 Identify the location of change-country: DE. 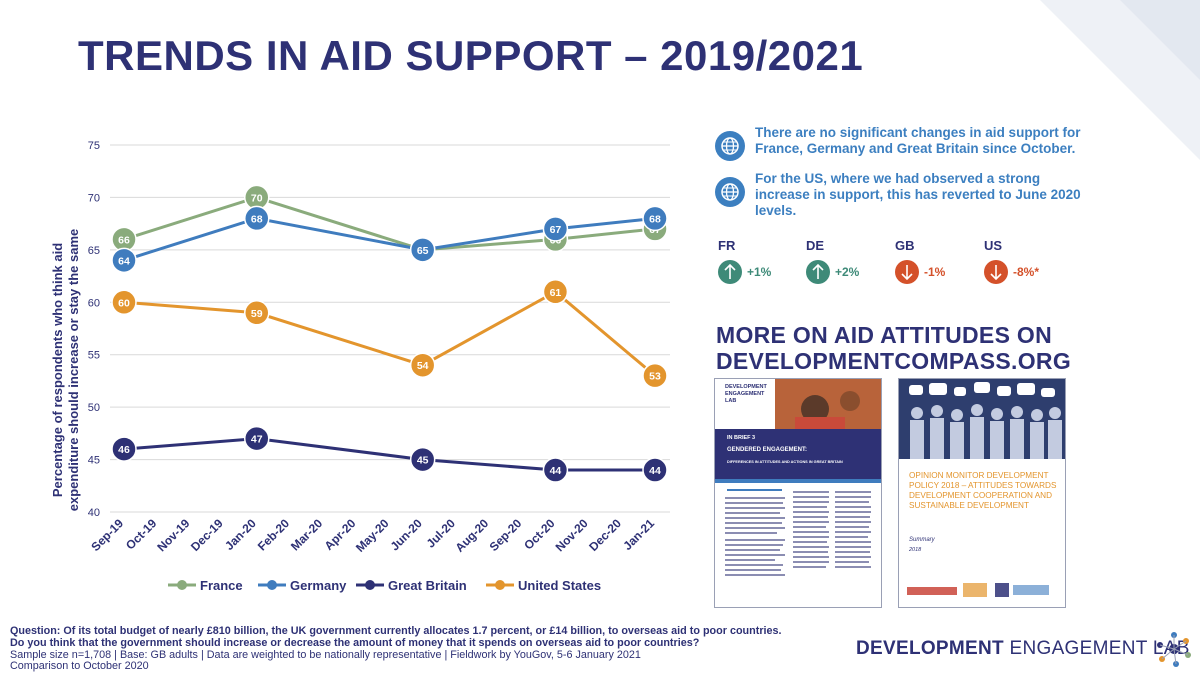
(815, 245).